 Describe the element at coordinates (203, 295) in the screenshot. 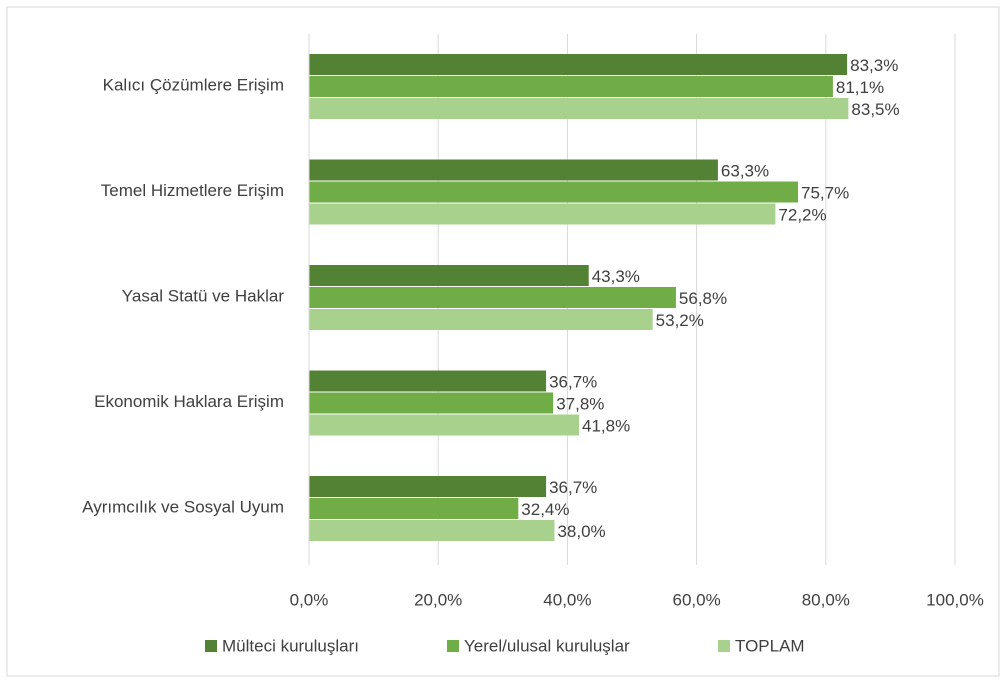

I see `y-tick-label: Yasal Statü ve Haklar` at that location.